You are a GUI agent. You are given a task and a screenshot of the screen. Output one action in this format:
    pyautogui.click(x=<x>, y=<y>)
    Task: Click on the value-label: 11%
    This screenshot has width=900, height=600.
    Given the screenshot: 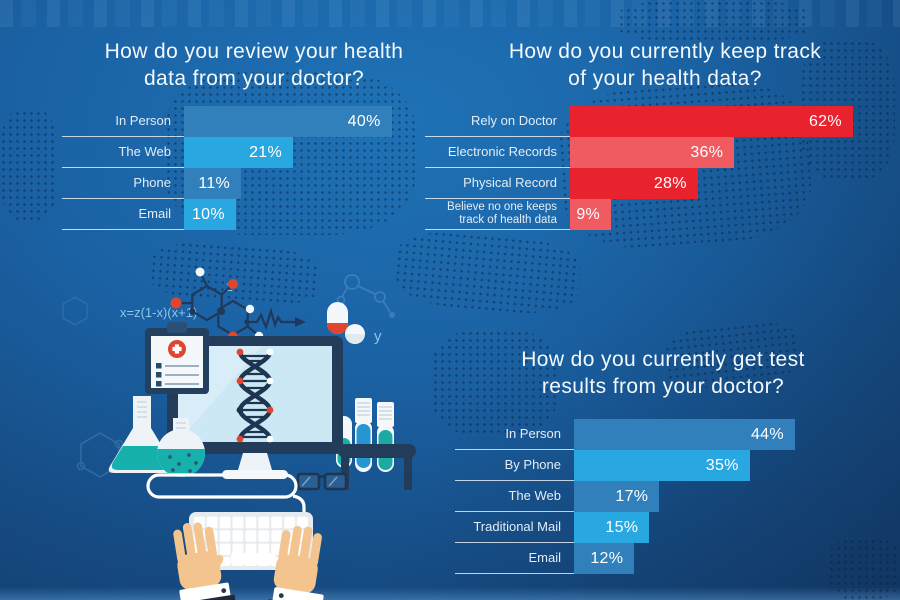 What is the action you would take?
    pyautogui.click(x=214, y=183)
    